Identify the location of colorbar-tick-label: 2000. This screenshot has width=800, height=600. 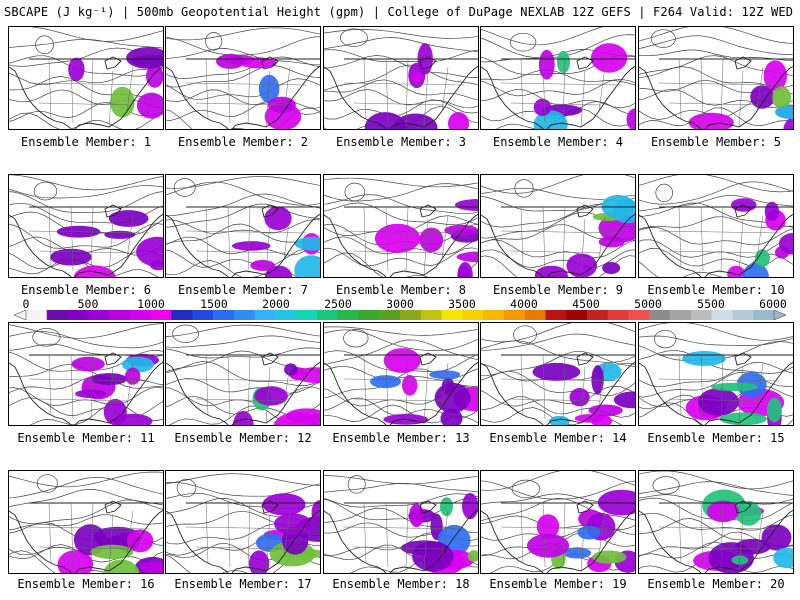
(276, 304).